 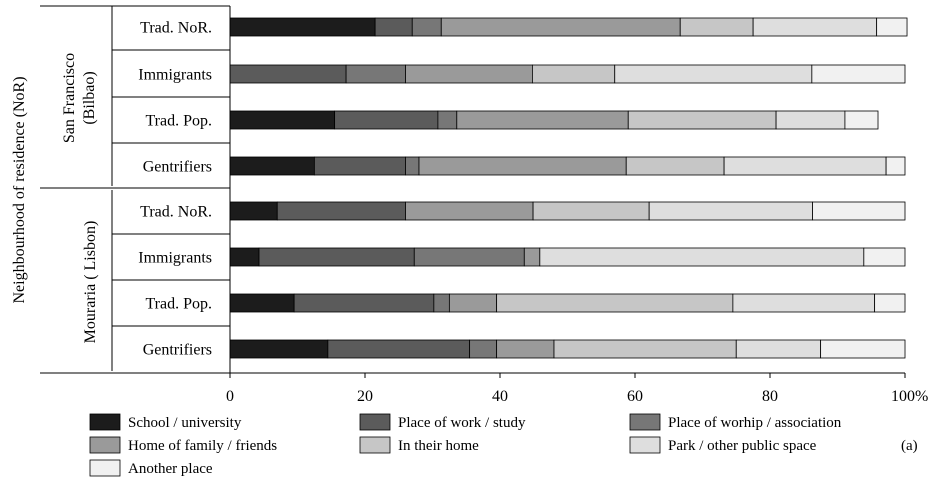 I want to click on category-label-8: Gentrifiers, so click(x=177, y=350).